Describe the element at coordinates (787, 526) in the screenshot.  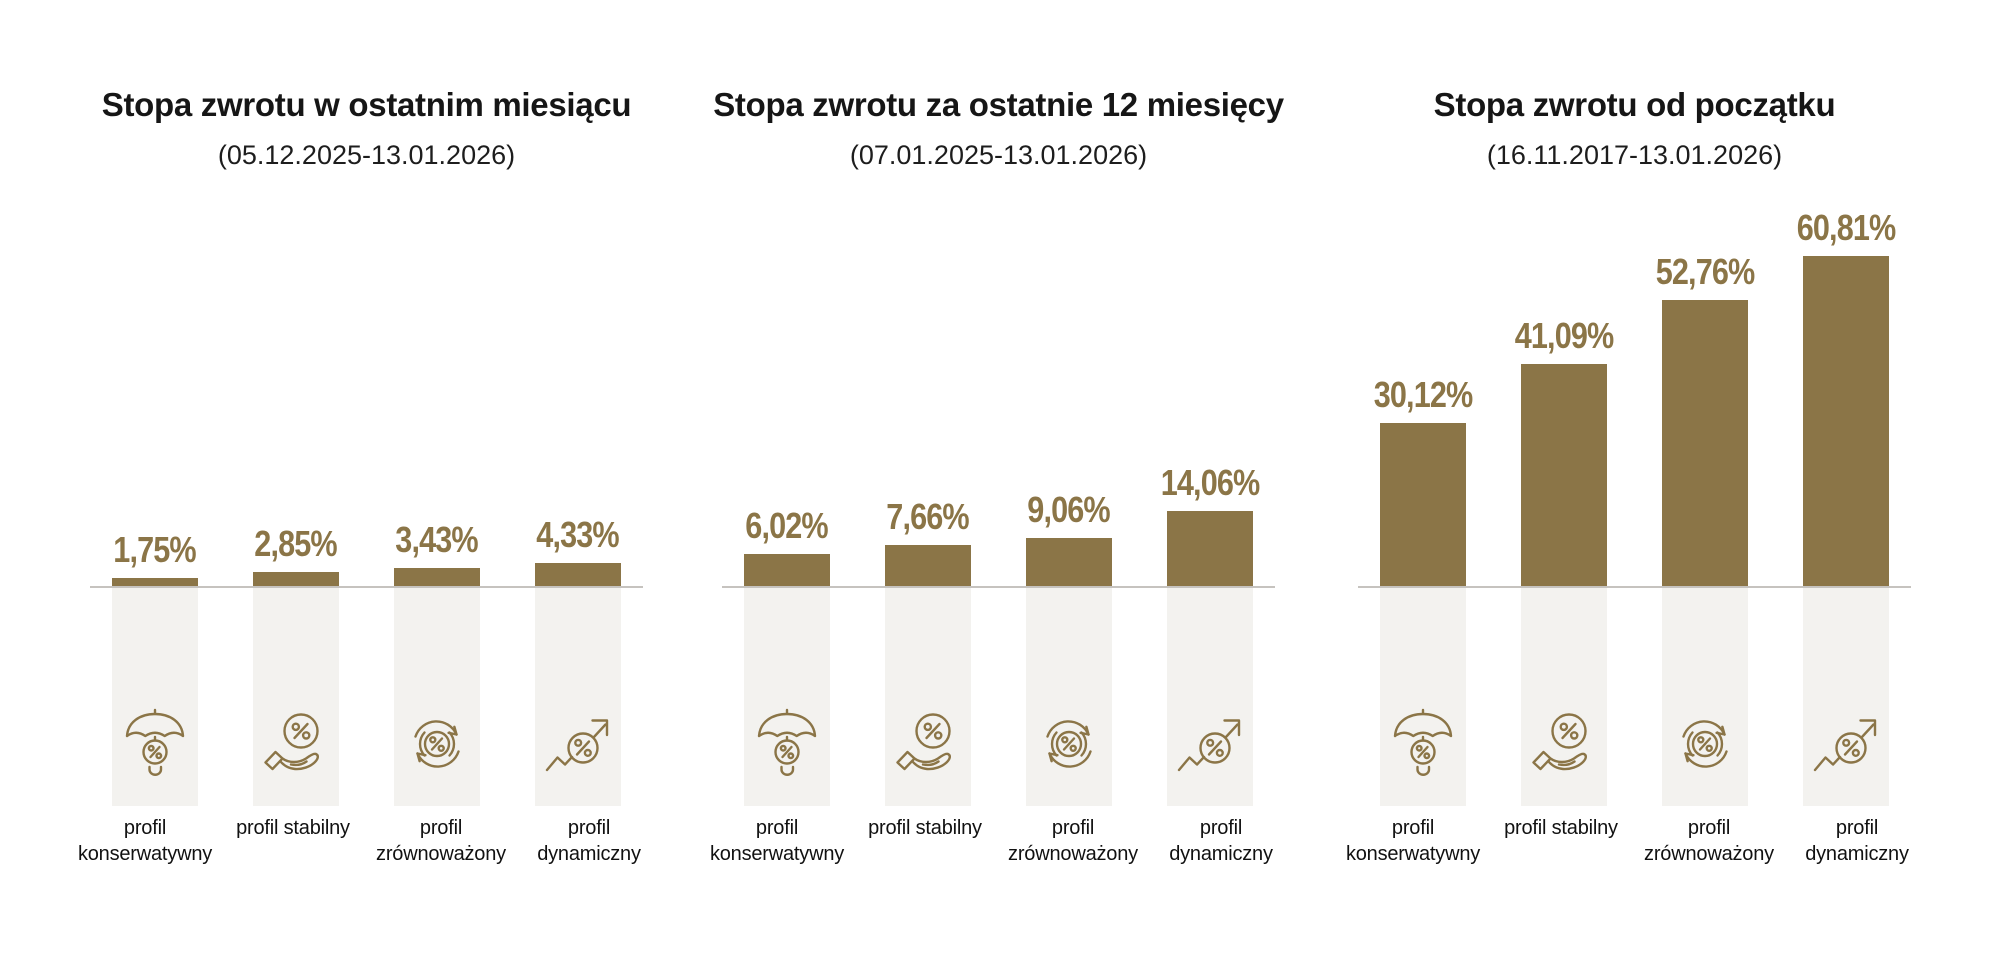
I see `bar-value-label: 6,02%` at that location.